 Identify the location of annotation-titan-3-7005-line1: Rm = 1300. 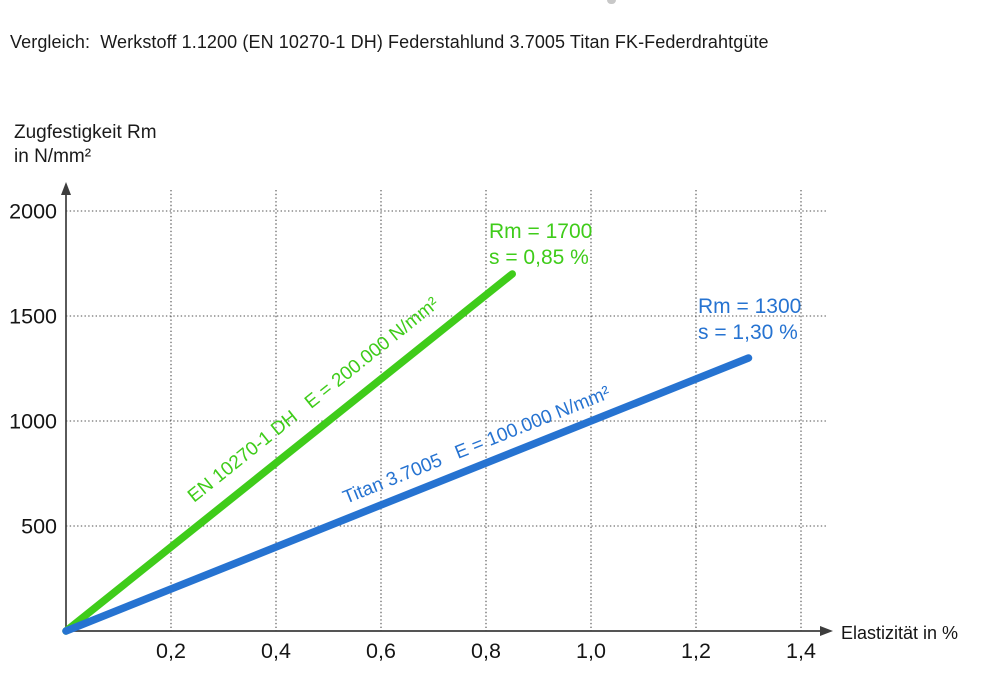
(749, 306).